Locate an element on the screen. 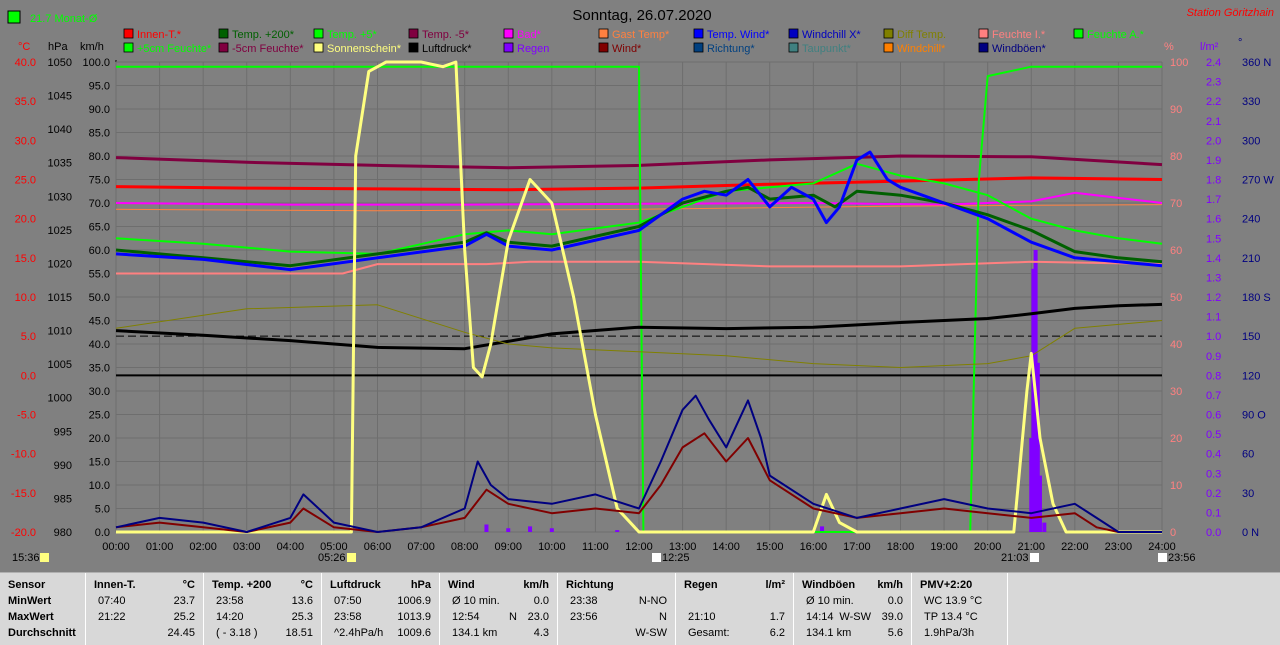 This screenshot has height=645, width=1280. x-tick-label: 06:00 is located at coordinates (378, 547).